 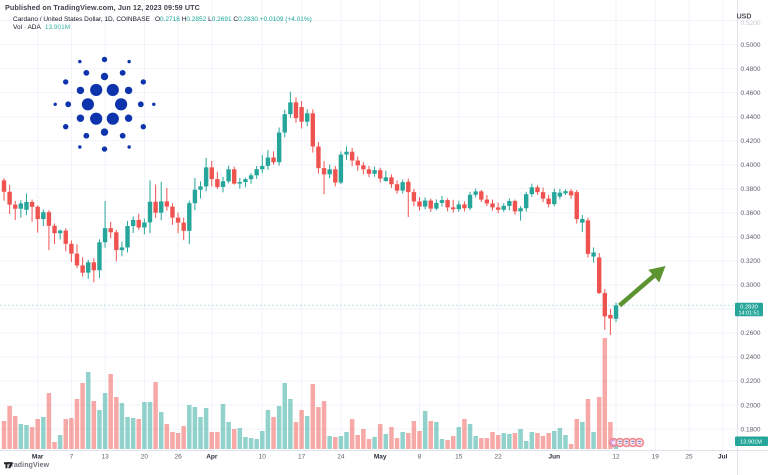 What do you see at coordinates (751, 333) in the screenshot?
I see `price-tick-label: 0.2600` at bounding box center [751, 333].